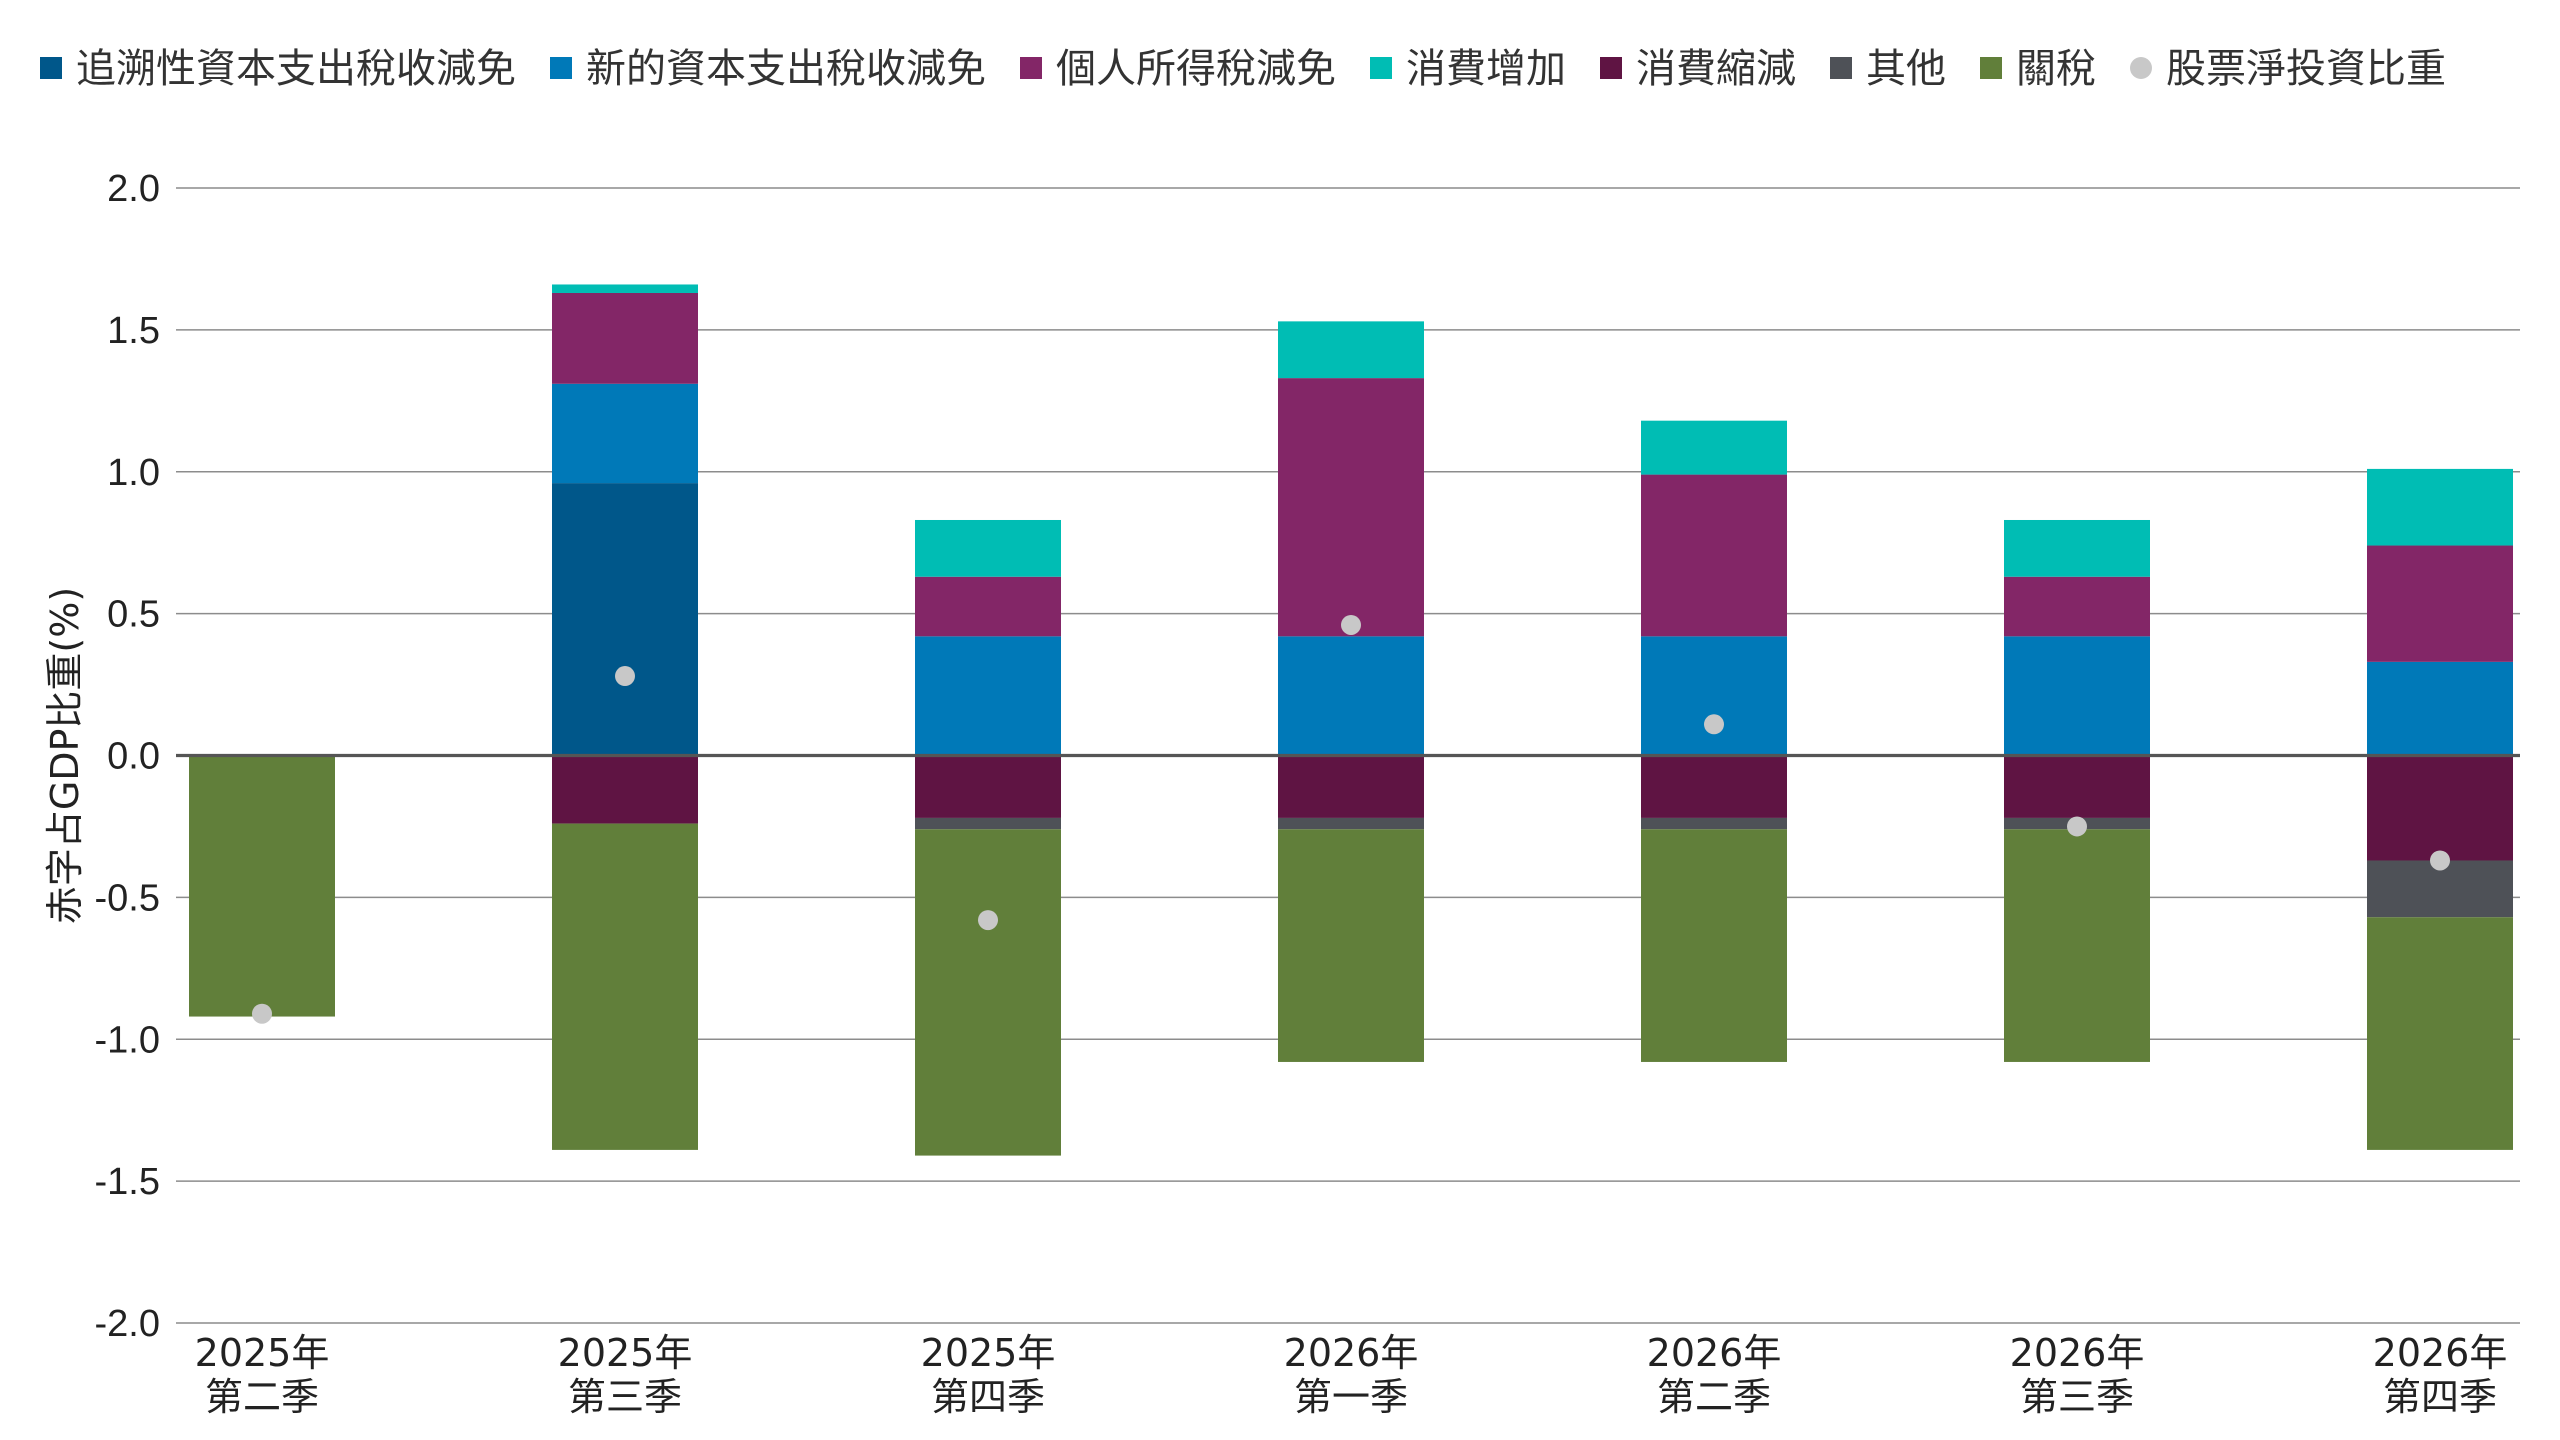  What do you see at coordinates (127, 1040) in the screenshot?
I see `y-tick-label: -1.0` at bounding box center [127, 1040].